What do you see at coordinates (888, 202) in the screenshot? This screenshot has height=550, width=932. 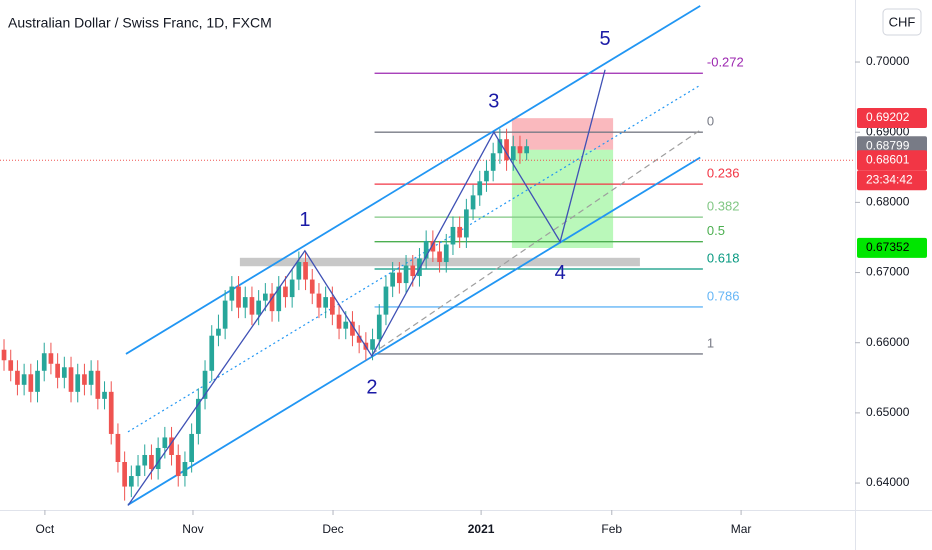 I see `y-tick-label: 0.68000` at bounding box center [888, 202].